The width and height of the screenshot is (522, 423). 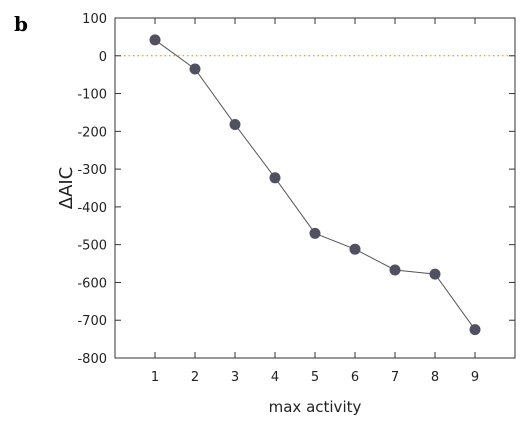 What do you see at coordinates (475, 377) in the screenshot?
I see `x-tick-label: 9` at bounding box center [475, 377].